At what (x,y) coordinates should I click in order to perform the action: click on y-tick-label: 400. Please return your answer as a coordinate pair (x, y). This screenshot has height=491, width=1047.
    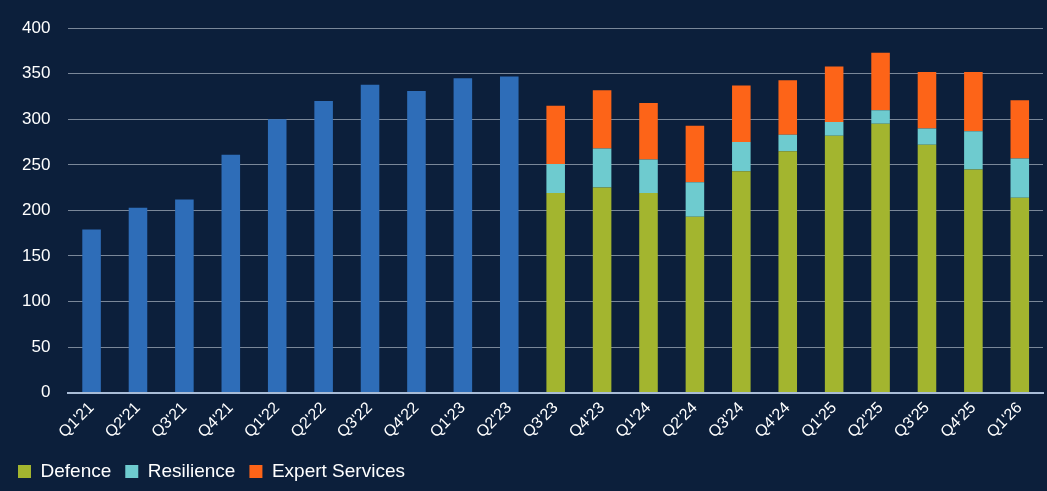
    Looking at the image, I should click on (36, 27).